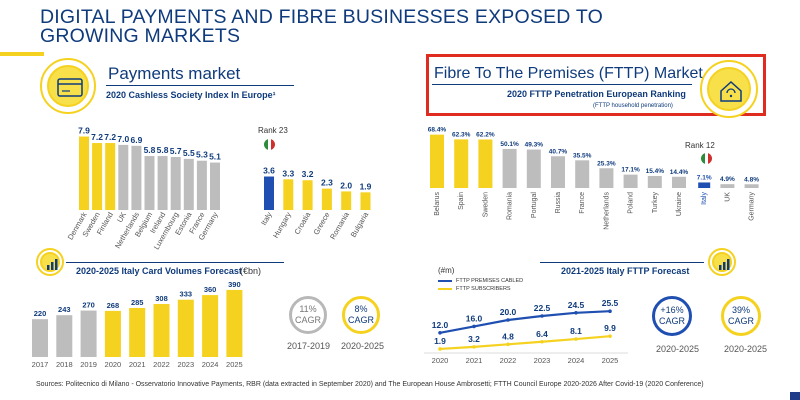  What do you see at coordinates (123, 139) in the screenshot?
I see `value-label-uk: 7.0` at bounding box center [123, 139].